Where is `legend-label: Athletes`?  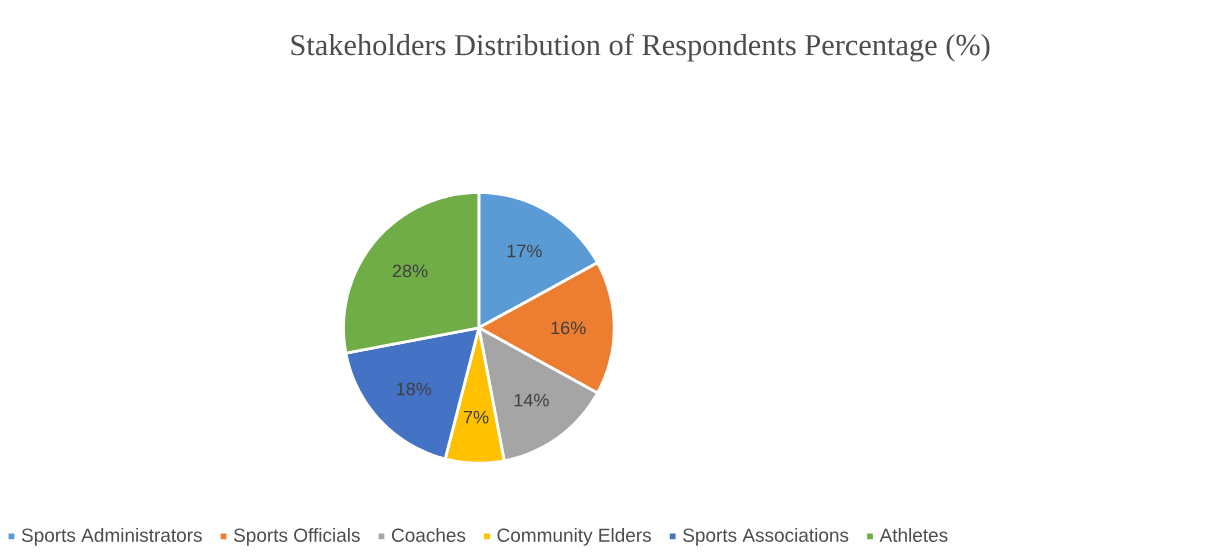 legend-label: Athletes is located at coordinates (913, 534).